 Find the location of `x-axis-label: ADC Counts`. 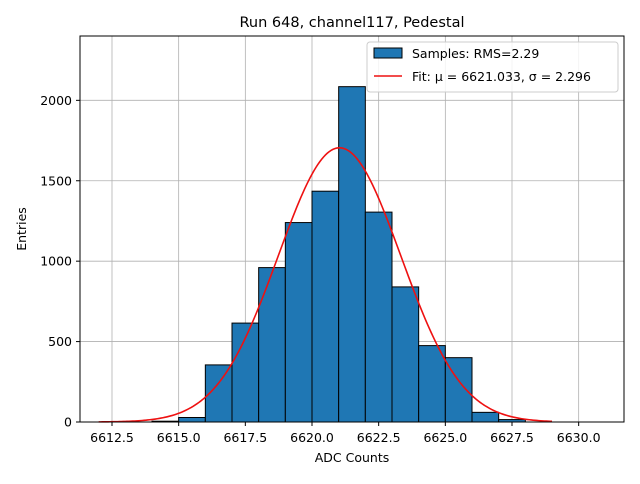

x-axis-label: ADC Counts is located at coordinates (352, 457).